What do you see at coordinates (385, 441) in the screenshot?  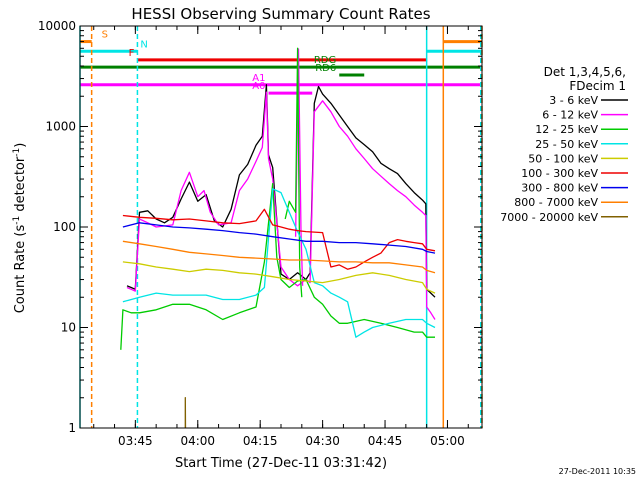 I see `x-tick-label-04-45: 04:45` at bounding box center [385, 441].